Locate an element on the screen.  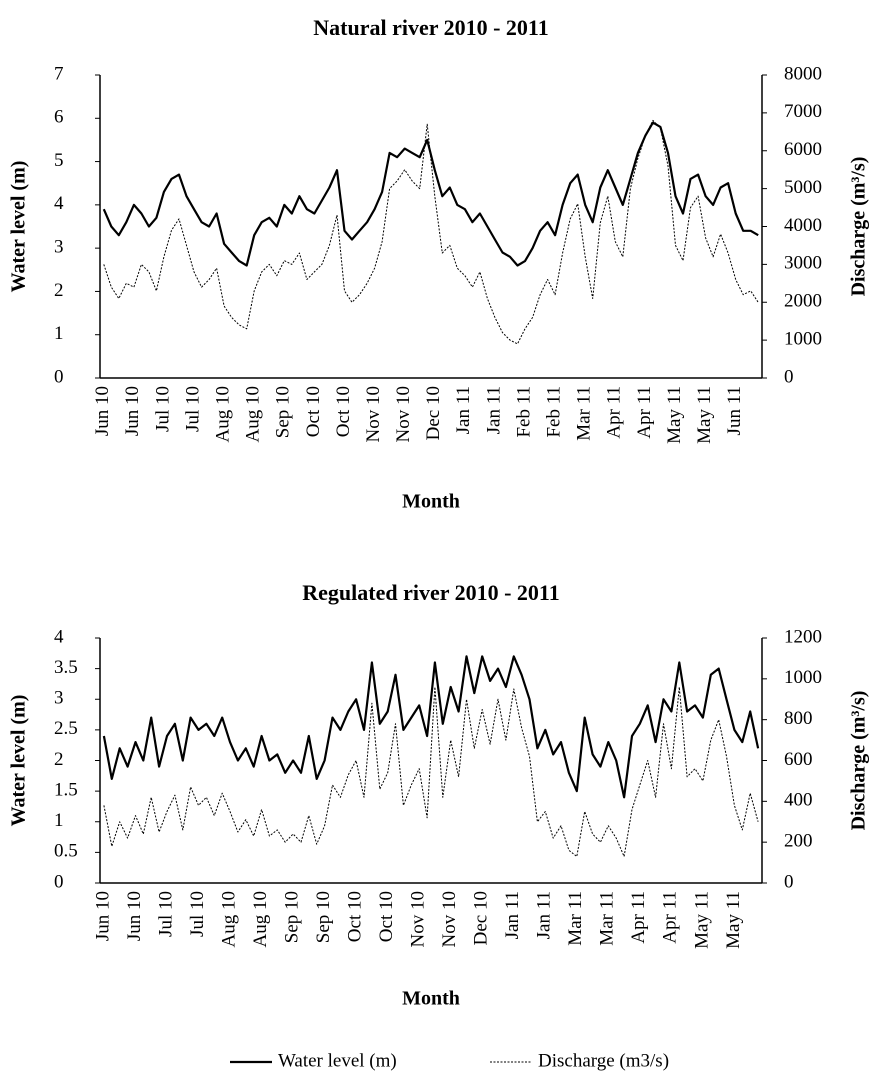
y2-tick-label: 4000 is located at coordinates (803, 225).